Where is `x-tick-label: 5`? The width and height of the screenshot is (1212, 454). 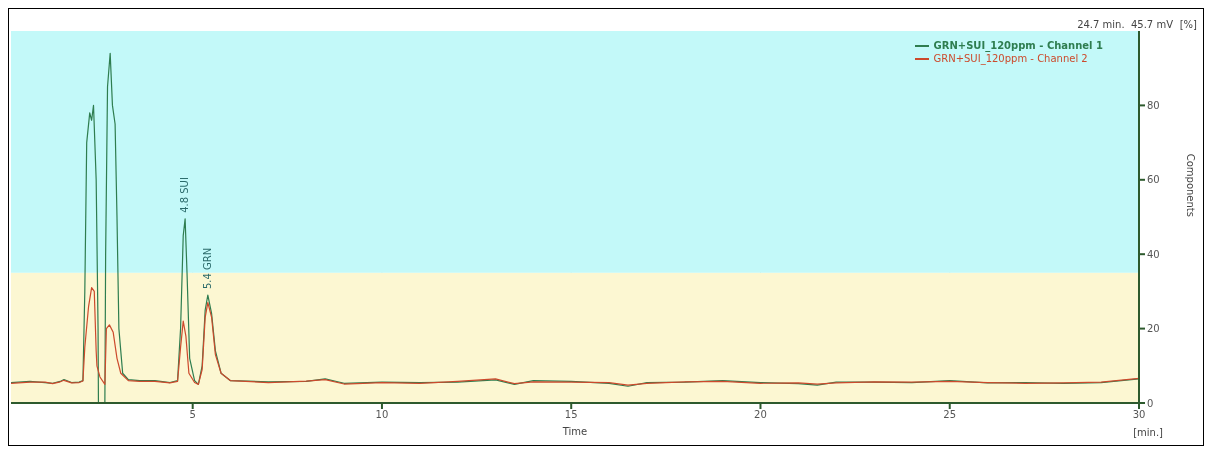
x-tick-label: 5 is located at coordinates (192, 415).